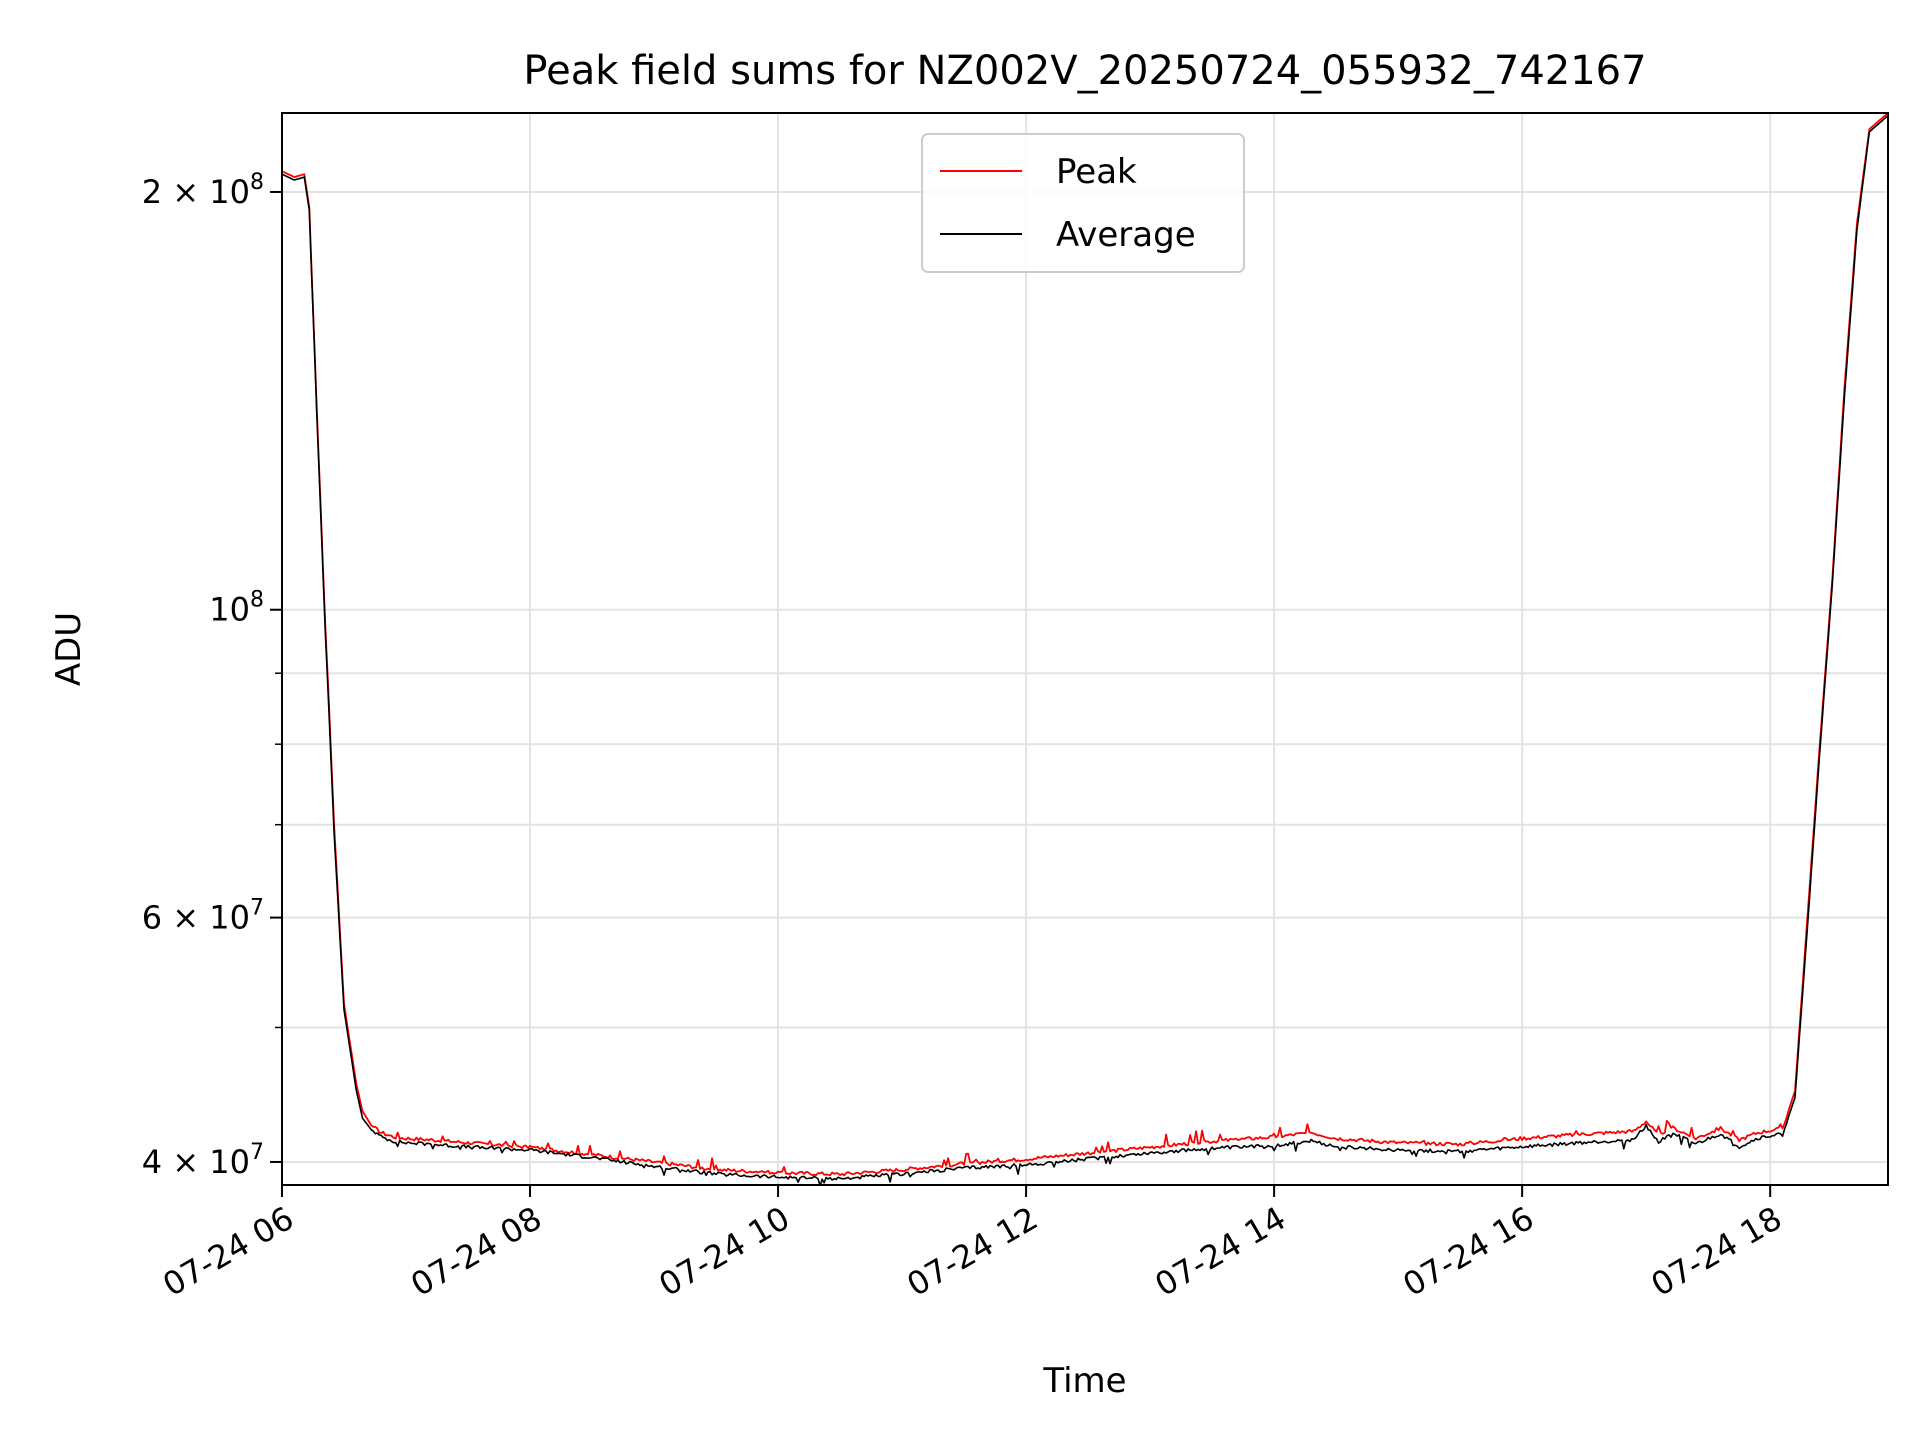  Describe the element at coordinates (203, 916) in the screenshot. I see `y-tick-label: 6 × 107` at that location.